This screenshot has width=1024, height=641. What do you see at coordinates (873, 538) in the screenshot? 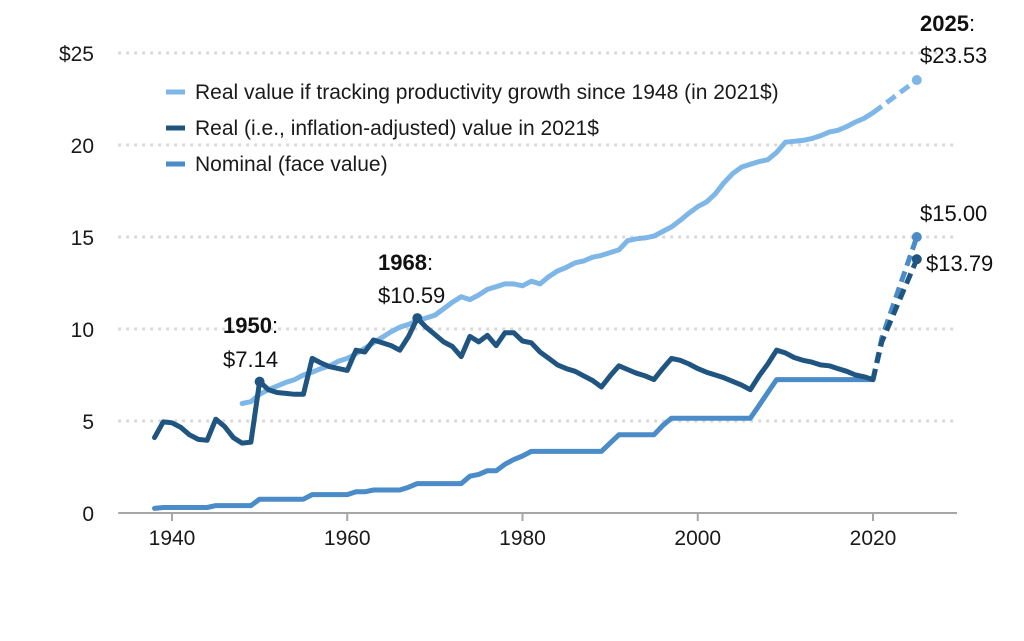
I see `x-tick-label: 2020` at bounding box center [873, 538].